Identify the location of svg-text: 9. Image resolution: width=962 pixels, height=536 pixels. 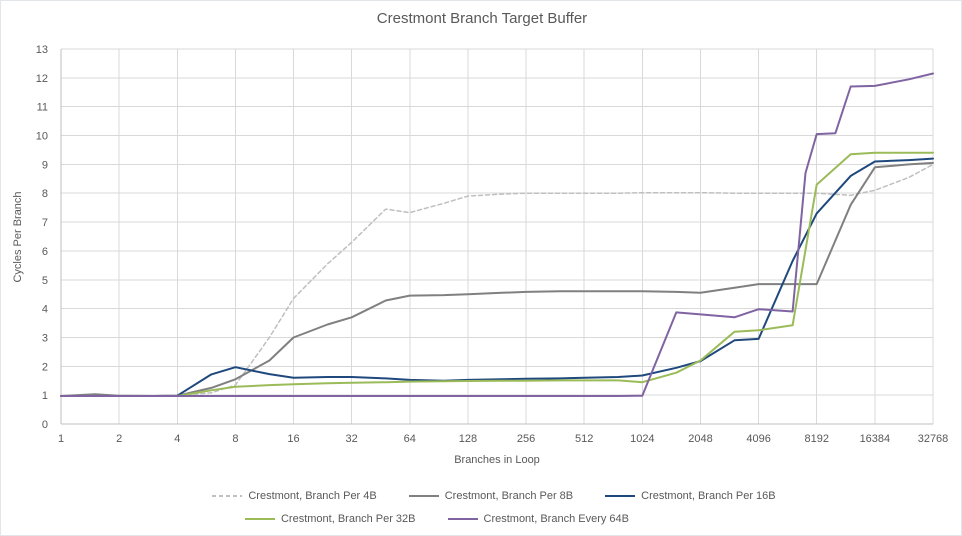
(45, 165).